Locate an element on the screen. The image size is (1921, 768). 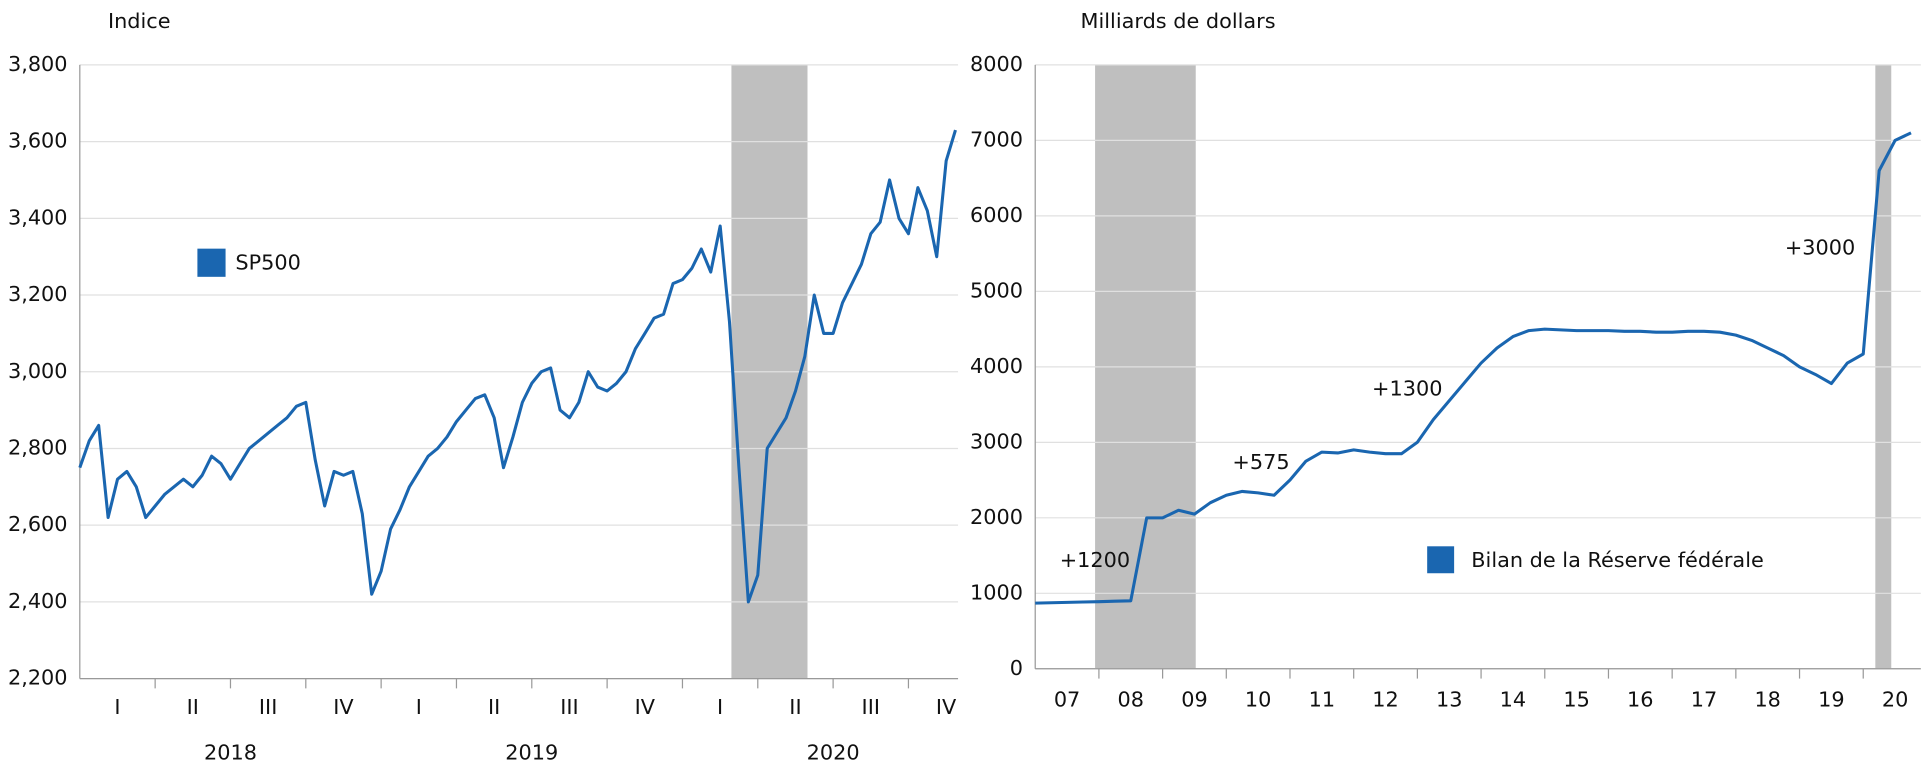
y-tick-label: 2000 is located at coordinates (996, 517).